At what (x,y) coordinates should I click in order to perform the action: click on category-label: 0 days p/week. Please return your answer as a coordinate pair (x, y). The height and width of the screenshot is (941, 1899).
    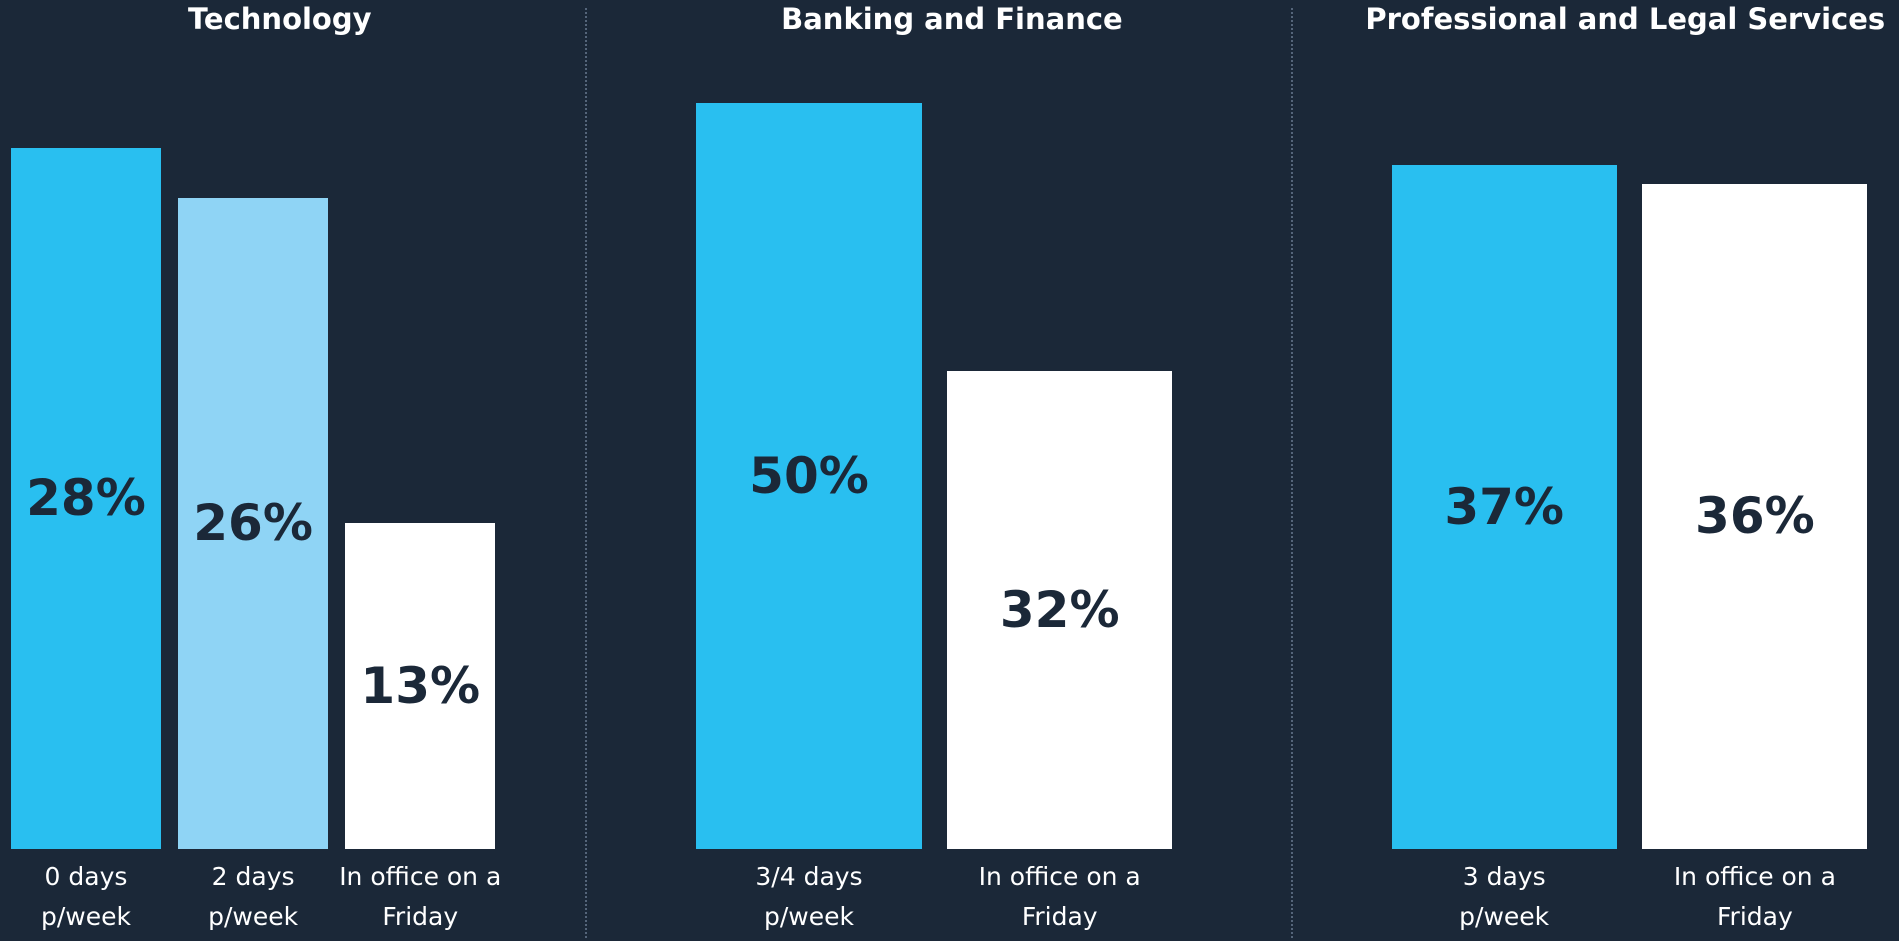
    Looking at the image, I should click on (85, 897).